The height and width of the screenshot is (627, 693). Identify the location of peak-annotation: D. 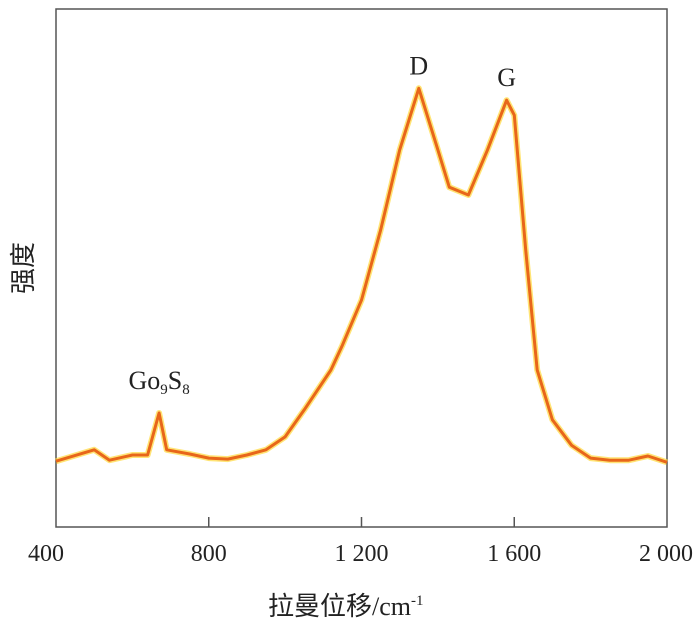
(418, 65).